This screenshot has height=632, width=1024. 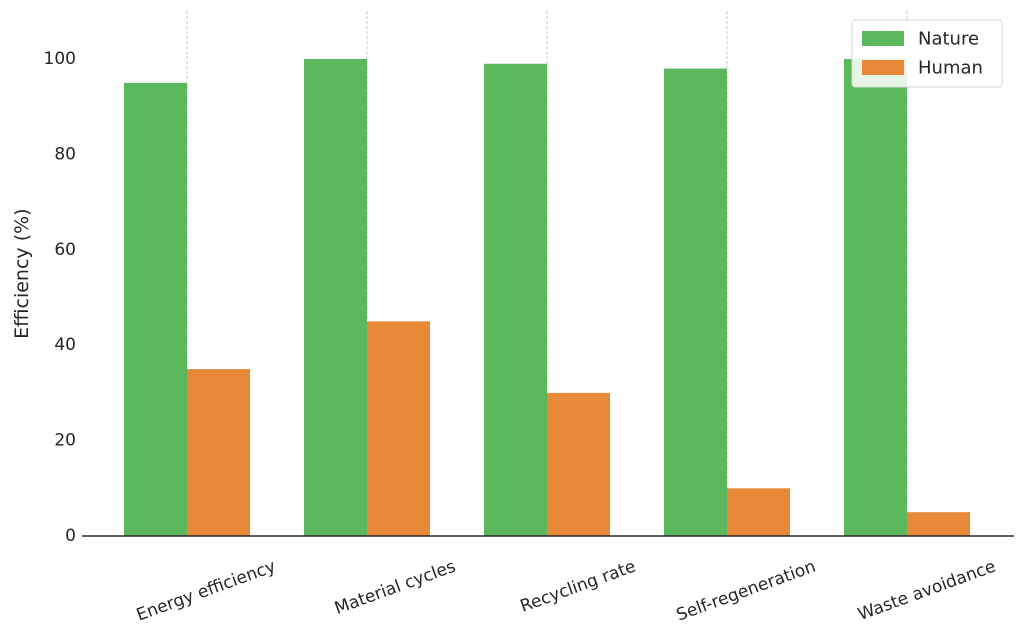 What do you see at coordinates (65, 345) in the screenshot?
I see `y-tick-label: 40` at bounding box center [65, 345].